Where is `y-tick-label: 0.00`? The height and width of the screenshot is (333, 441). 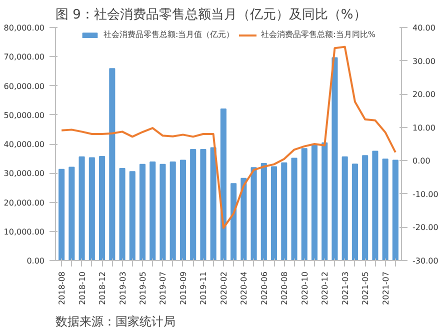
y-tick-label: 0.00 is located at coordinates (35, 261).